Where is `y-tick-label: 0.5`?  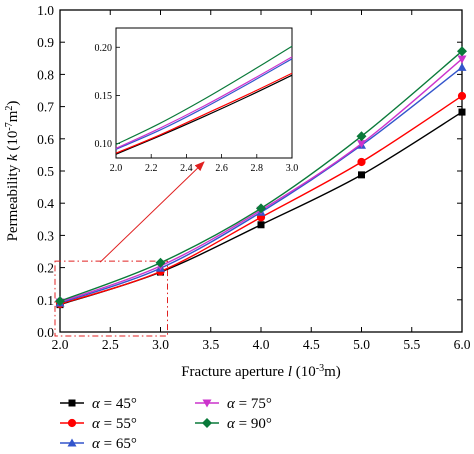
y-tick-label: 0.5 is located at coordinates (45, 171).